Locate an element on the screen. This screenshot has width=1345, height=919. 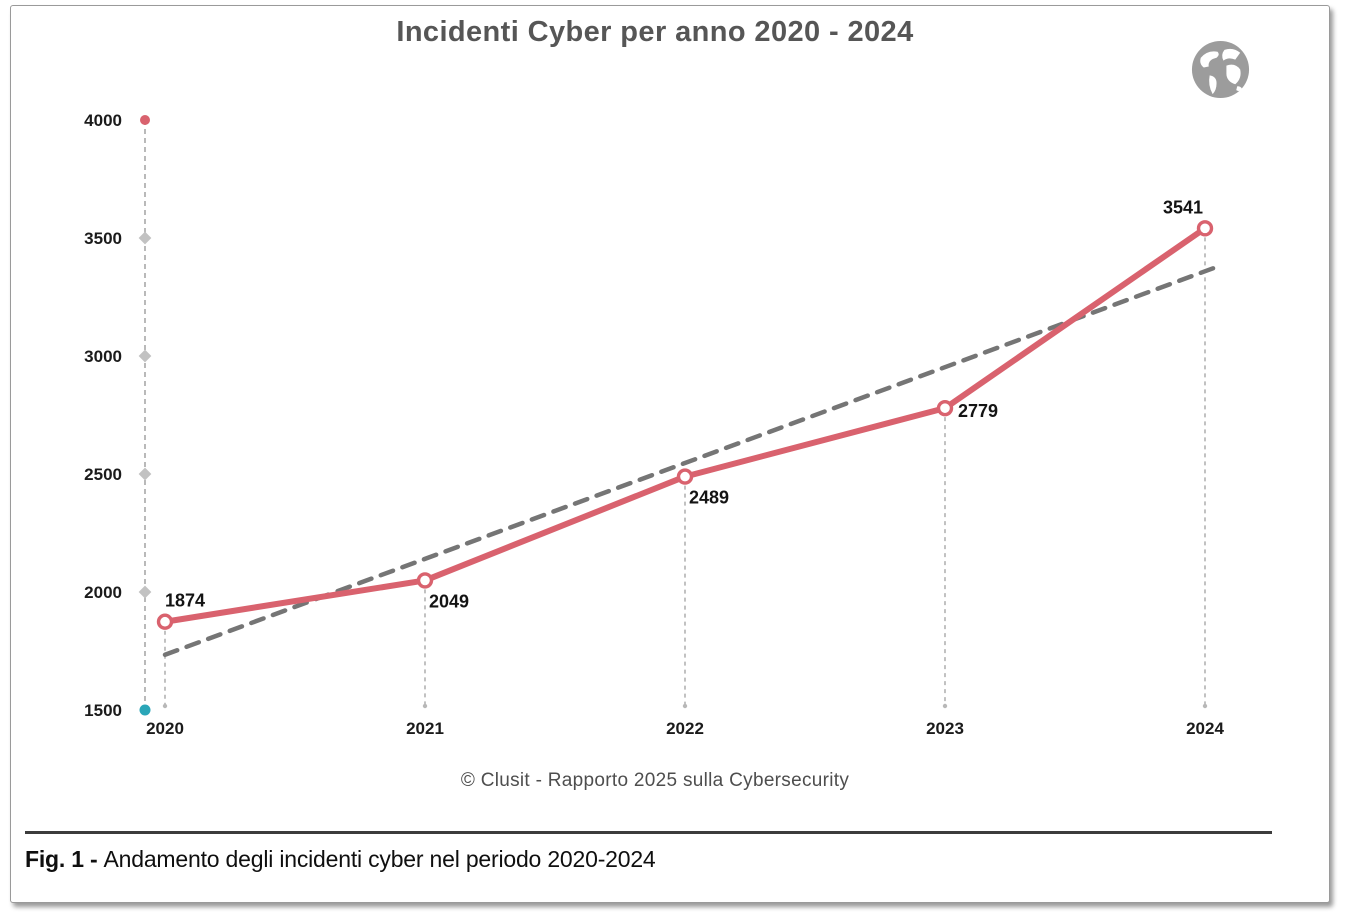
globe-icon is located at coordinates (1220, 69).